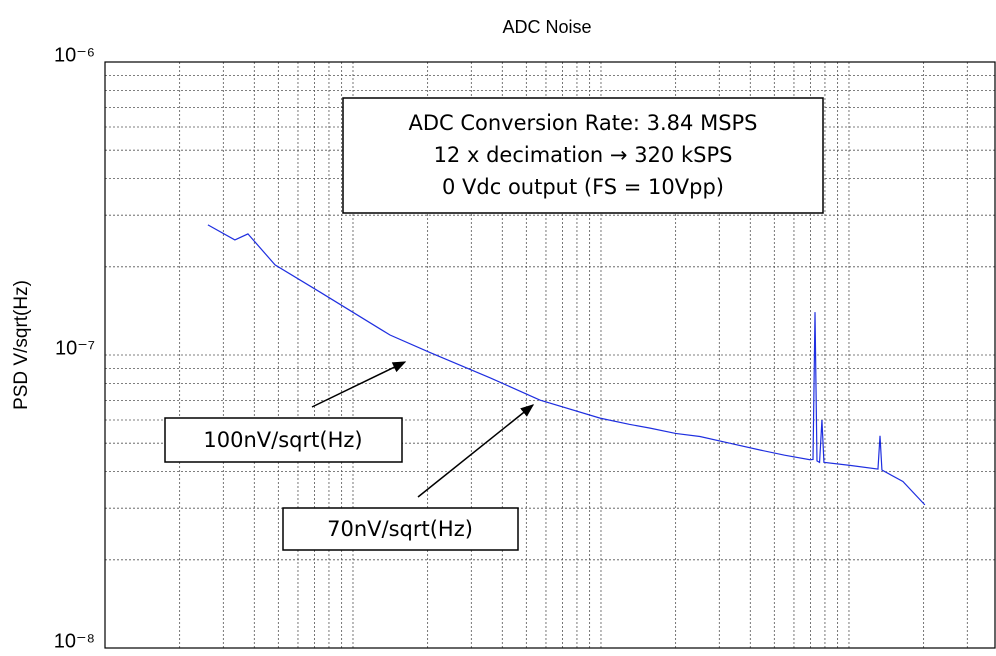  Describe the element at coordinates (583, 187) in the screenshot. I see `annotation-text: 0 Vdc output (FS = 10Vpp)` at that location.